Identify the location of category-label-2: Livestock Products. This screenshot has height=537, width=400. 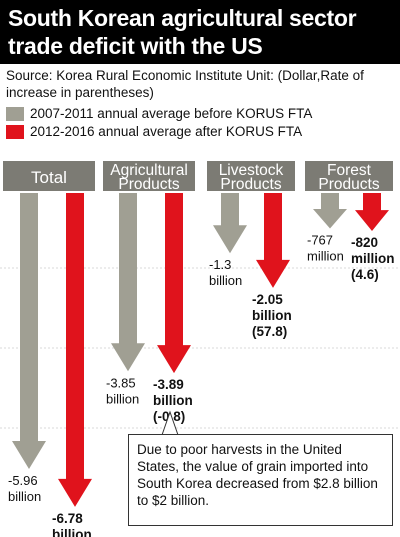
(251, 177).